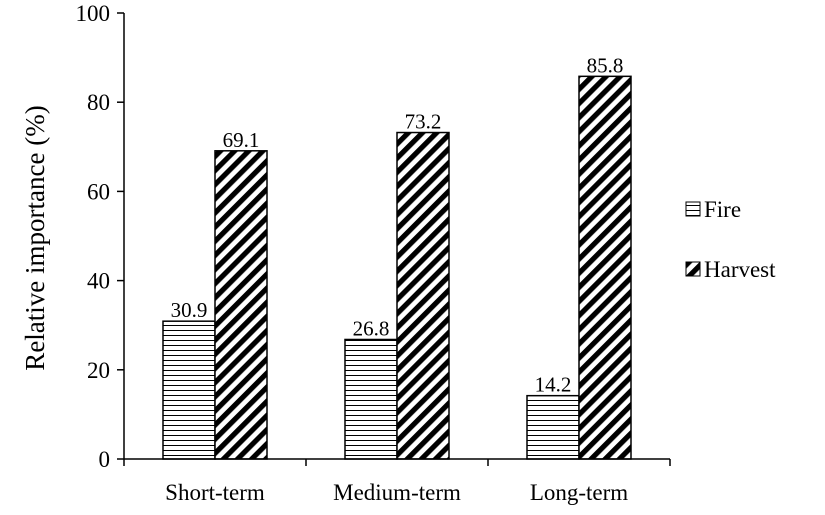 The image size is (825, 515). Describe the element at coordinates (189, 390) in the screenshot. I see `bar-fire-short-term` at that location.